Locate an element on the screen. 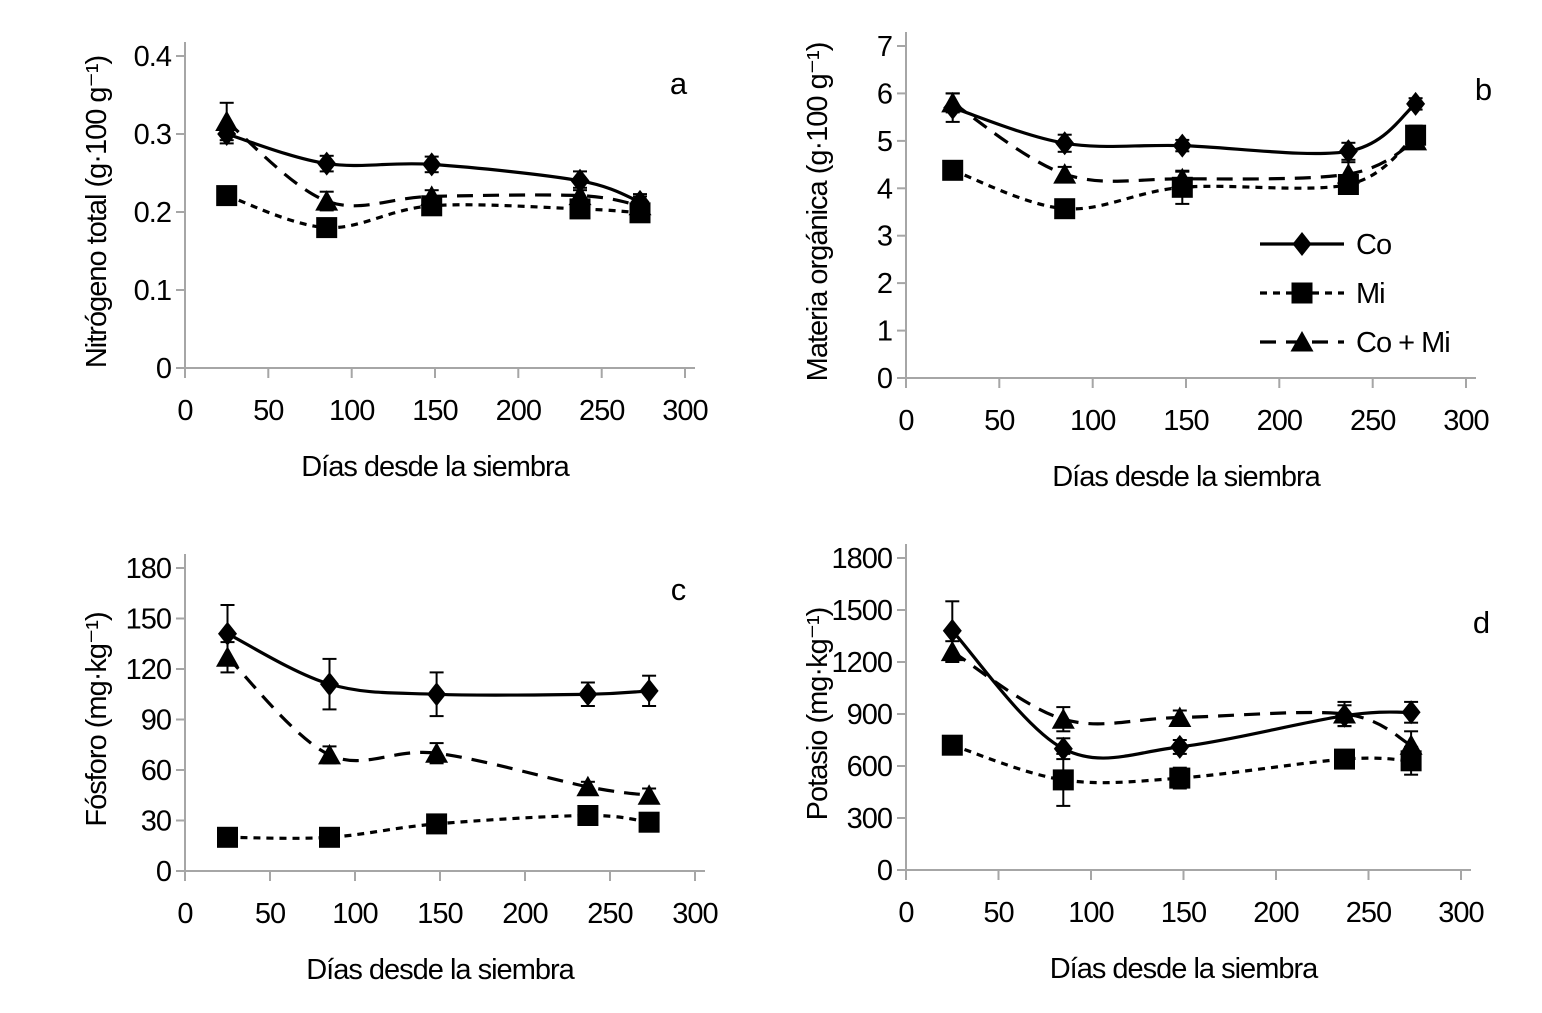 This screenshot has height=1013, width=1542. y-tick-label: 1200 is located at coordinates (861, 663).